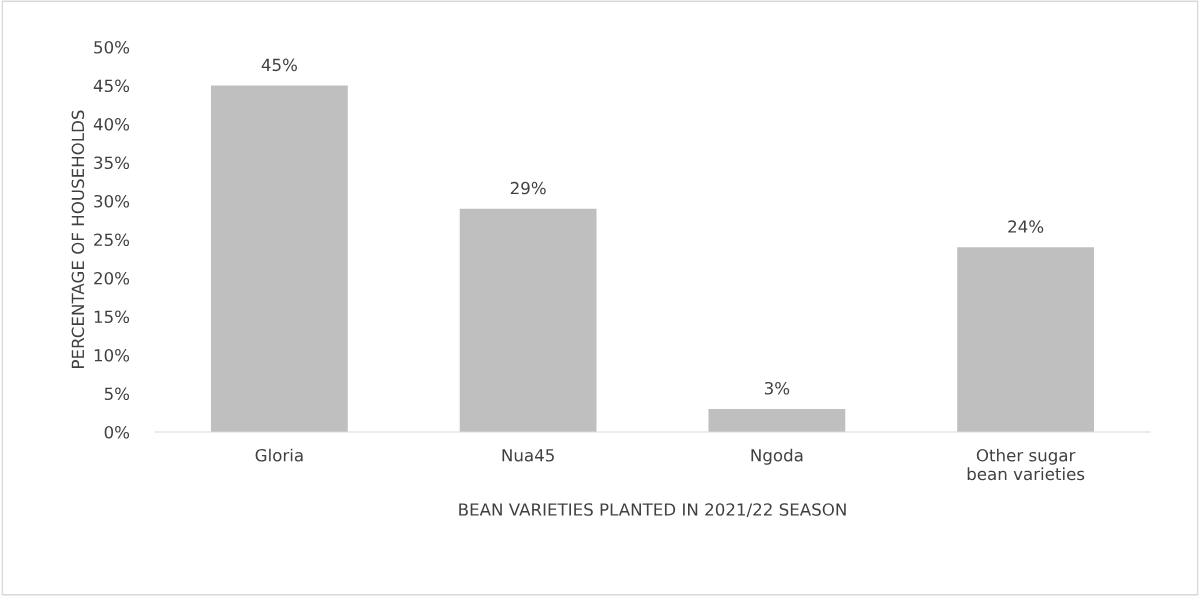 Image resolution: width=1200 pixels, height=596 pixels. I want to click on x-tick-label: Gloria, so click(279, 455).